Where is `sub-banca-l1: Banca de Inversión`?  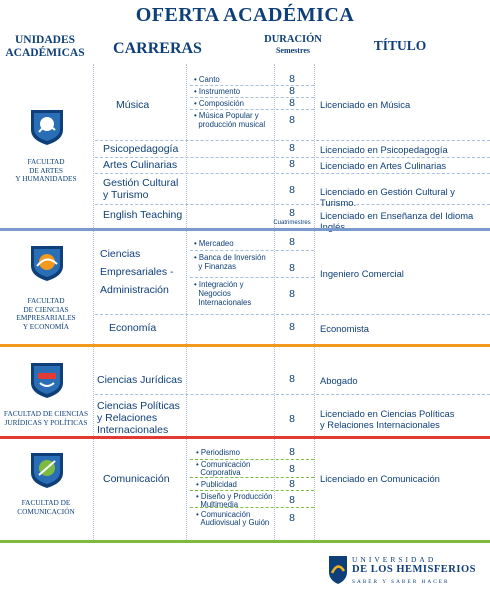
sub-banca-l1: Banca de Inversión is located at coordinates (232, 257).